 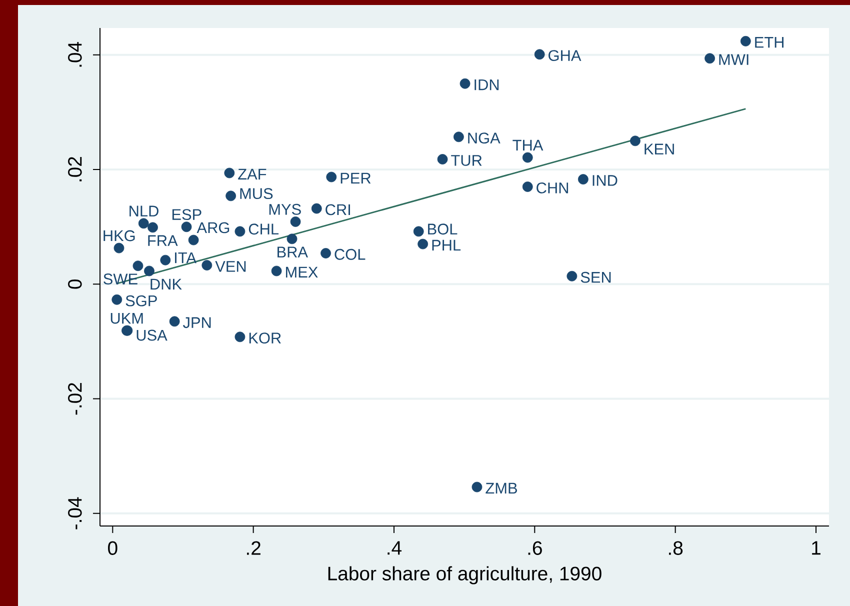 I want to click on series-label: PHL, so click(x=446, y=245).